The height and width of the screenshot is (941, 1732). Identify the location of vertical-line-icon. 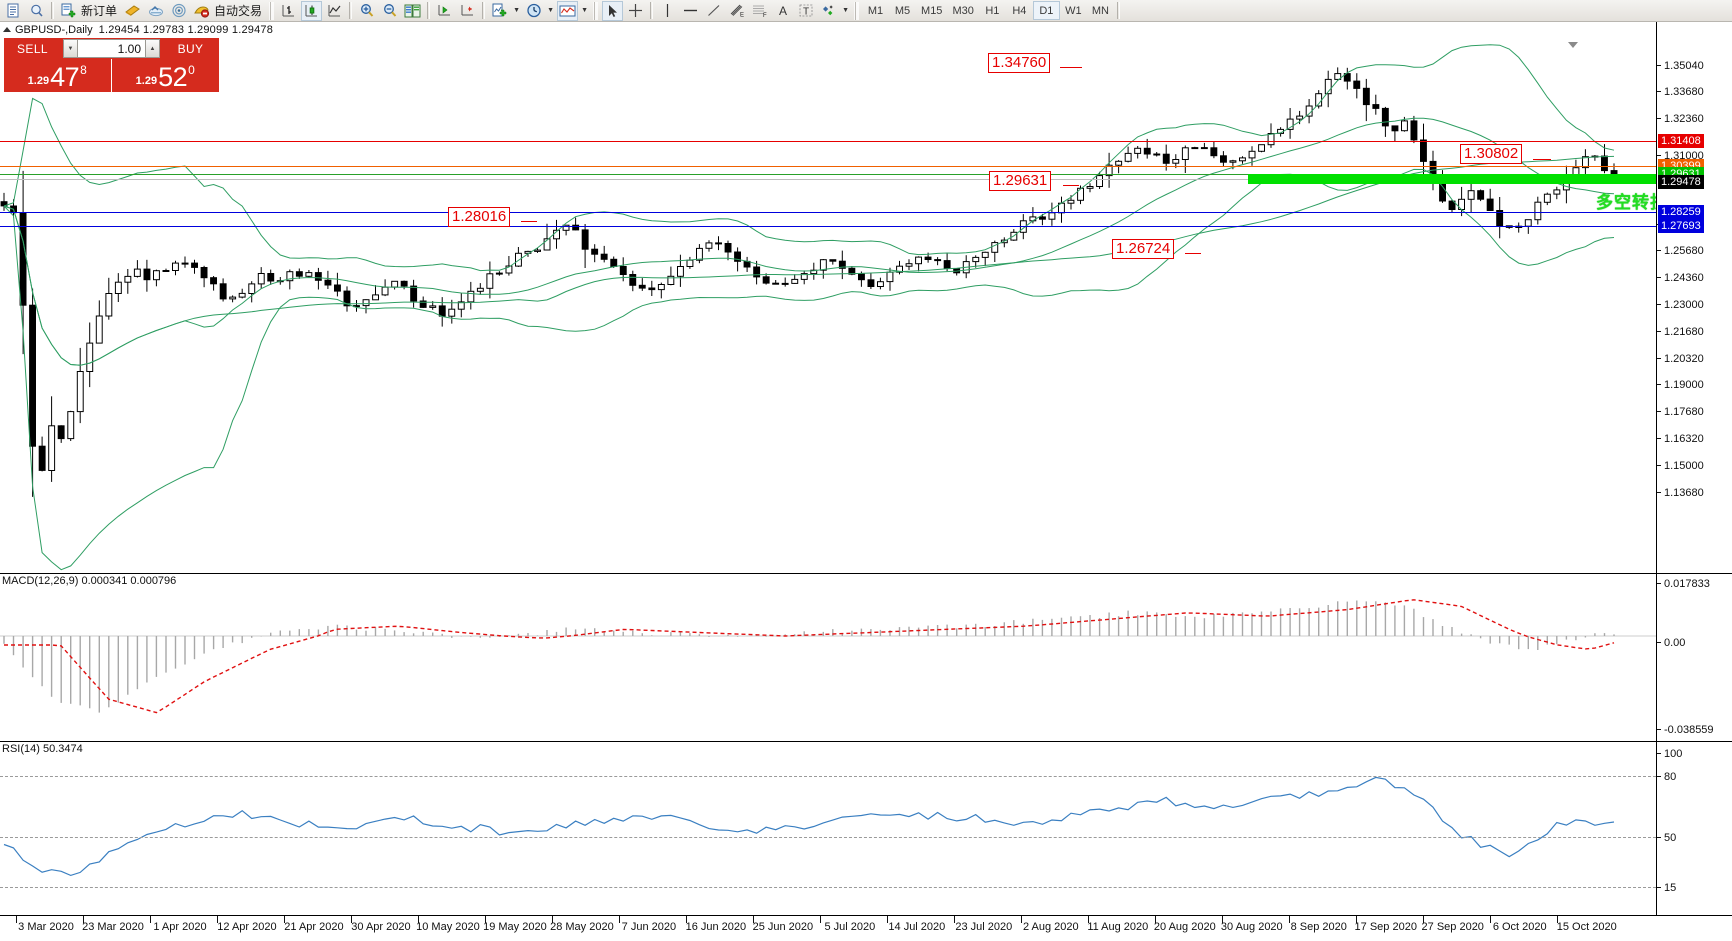
(667, 11).